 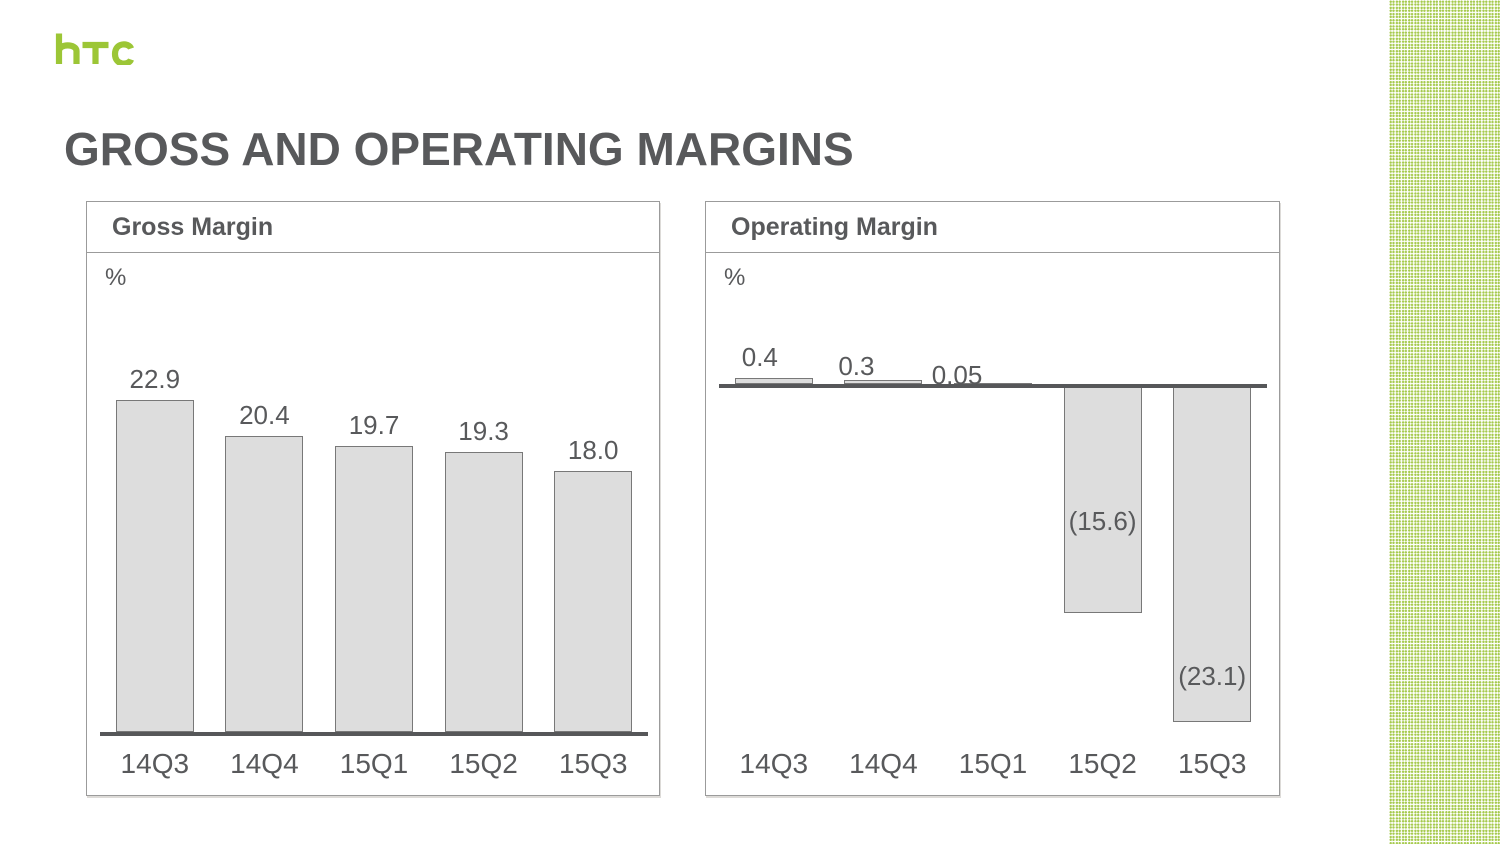 What do you see at coordinates (834, 226) in the screenshot?
I see `operating-margin-title: Operating Margin` at bounding box center [834, 226].